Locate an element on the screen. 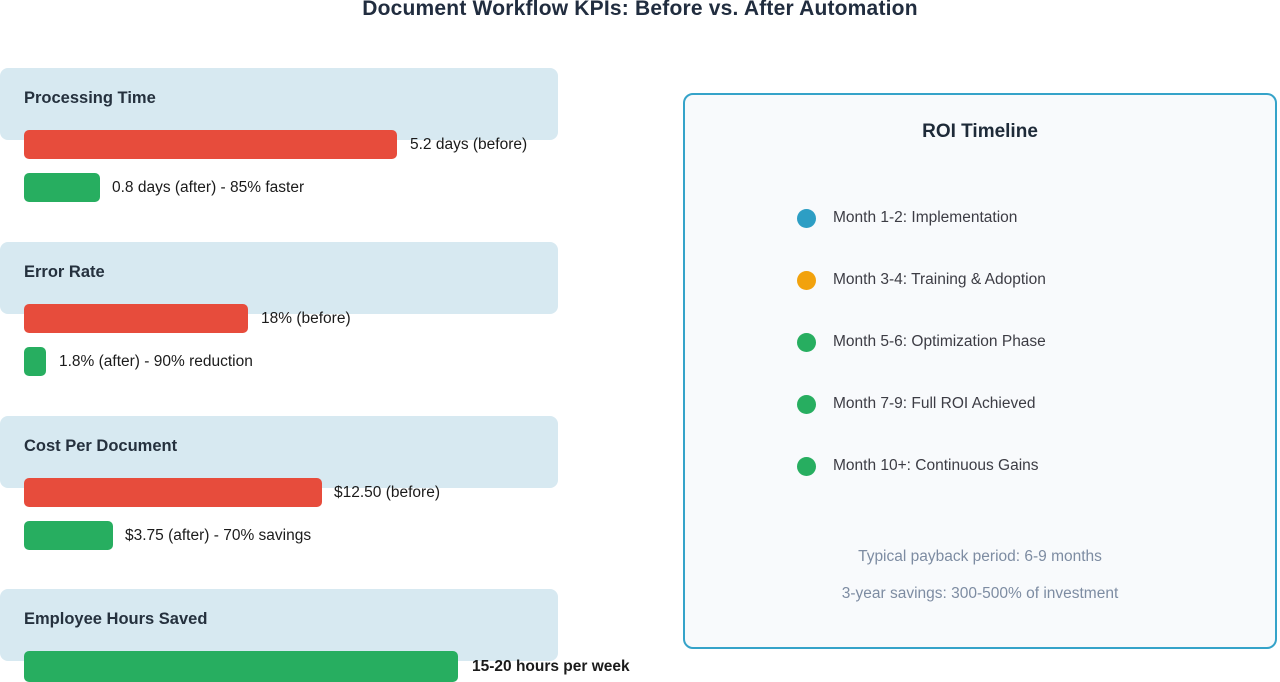 This screenshot has height=682, width=1280. kpi-section-error-rate: Error Rate is located at coordinates (279, 278).